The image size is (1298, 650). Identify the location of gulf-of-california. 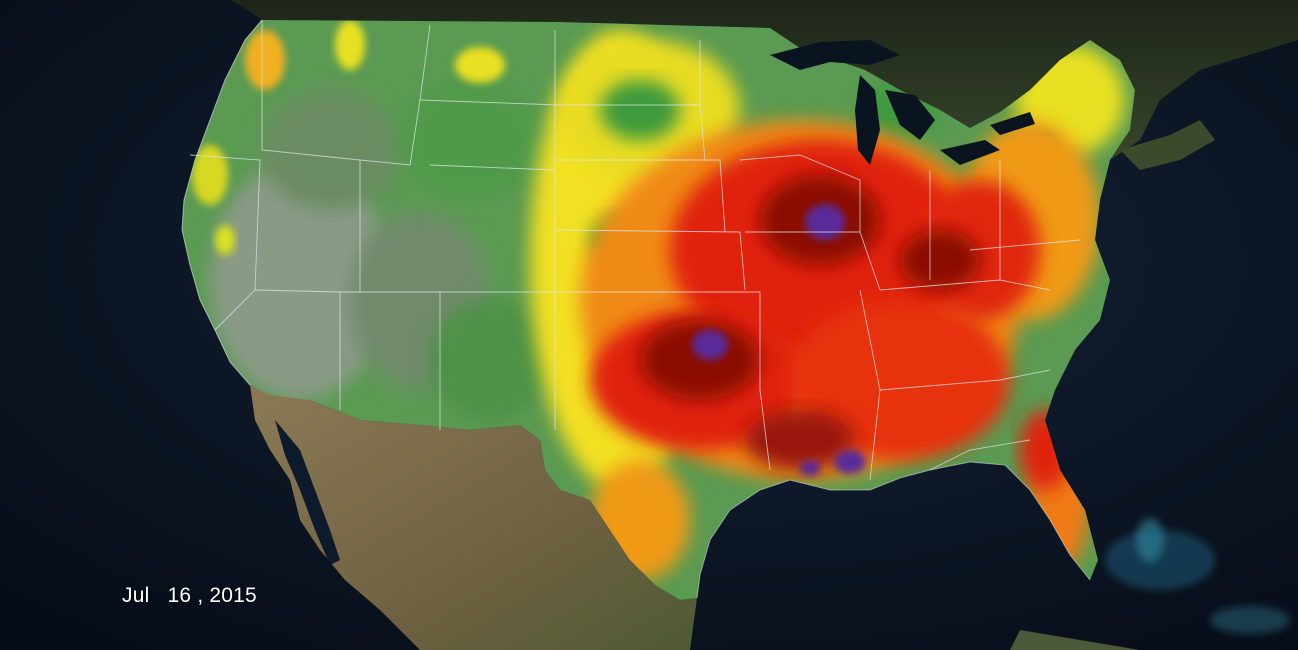
(307, 492).